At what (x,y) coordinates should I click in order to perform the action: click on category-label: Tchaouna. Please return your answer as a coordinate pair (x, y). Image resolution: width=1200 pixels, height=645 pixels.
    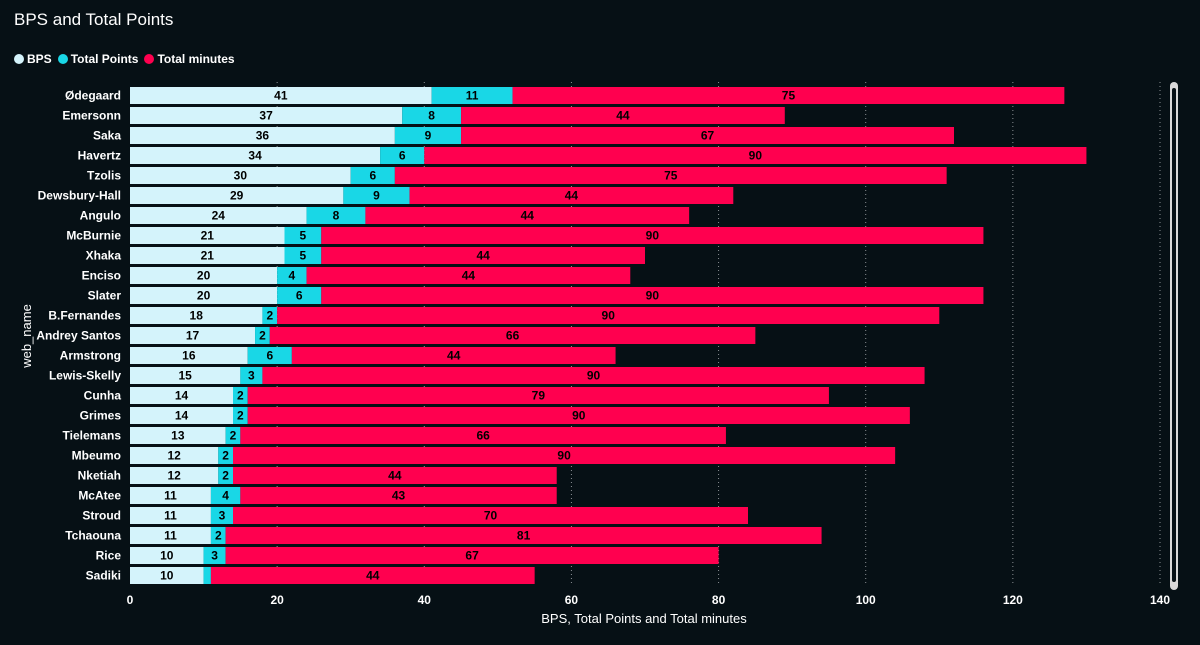
    Looking at the image, I should click on (93, 536).